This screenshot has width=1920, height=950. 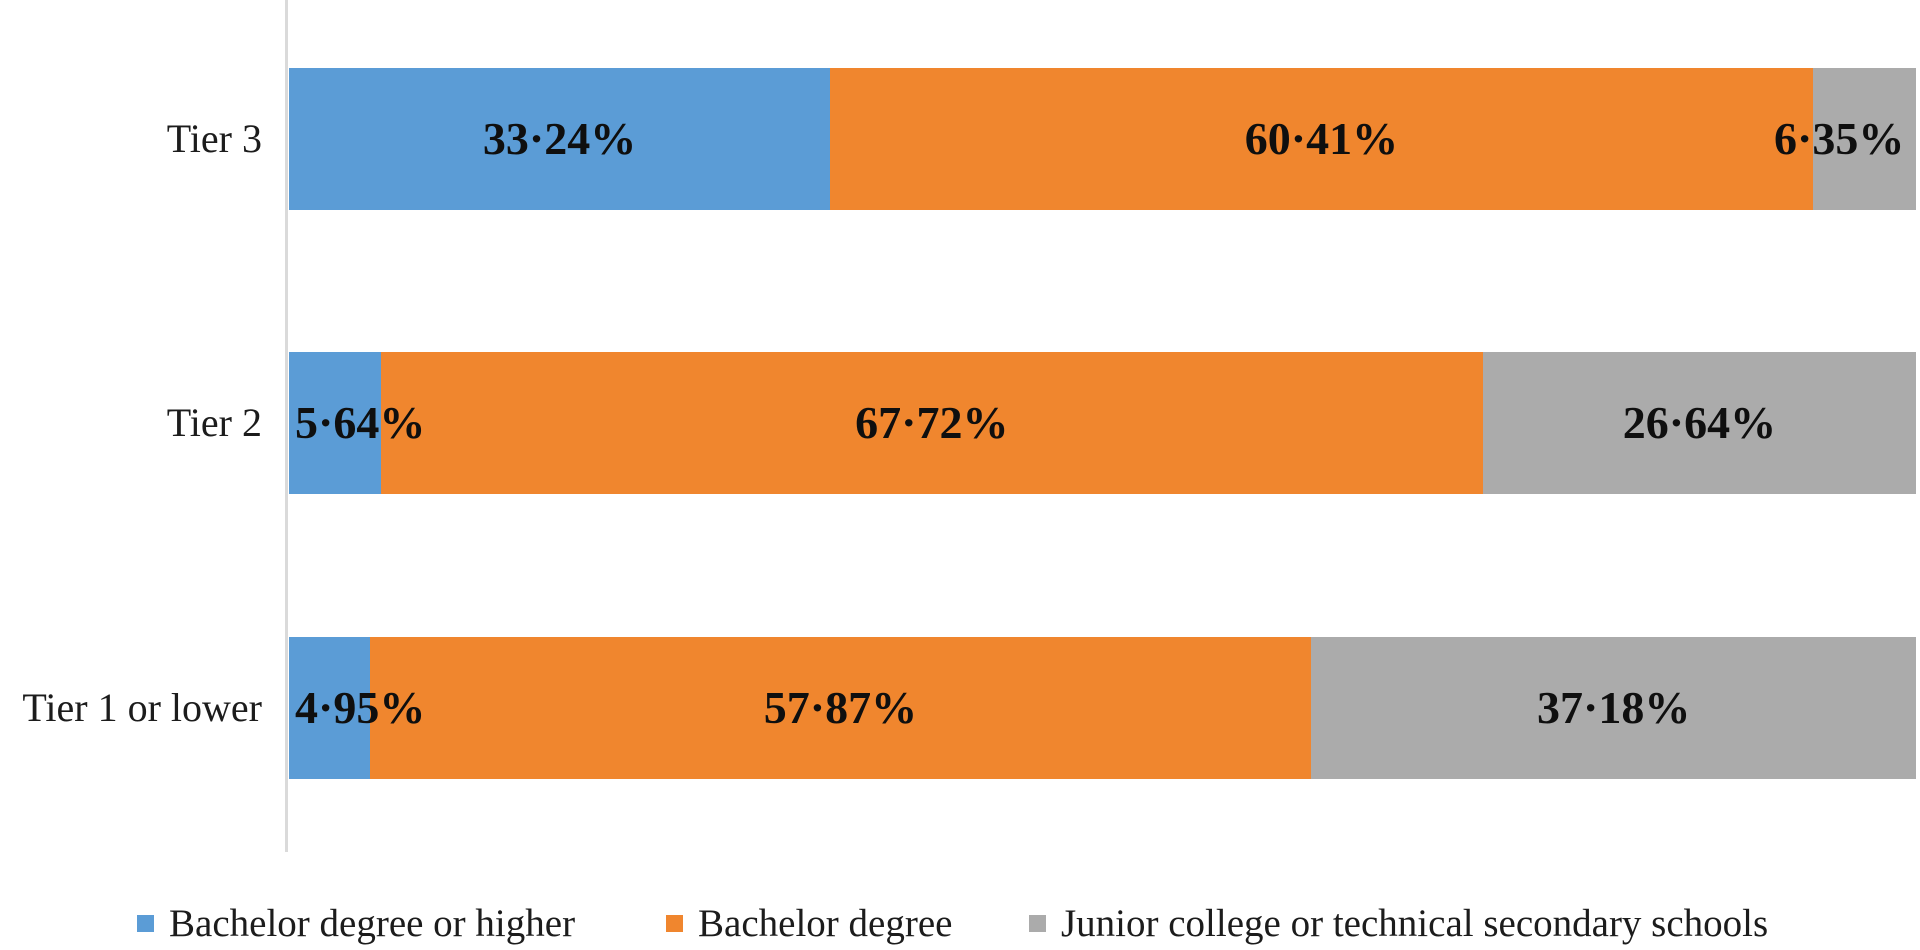 I want to click on bar-row: 33·24% 60·41% 6·35%, so click(x=1102, y=139).